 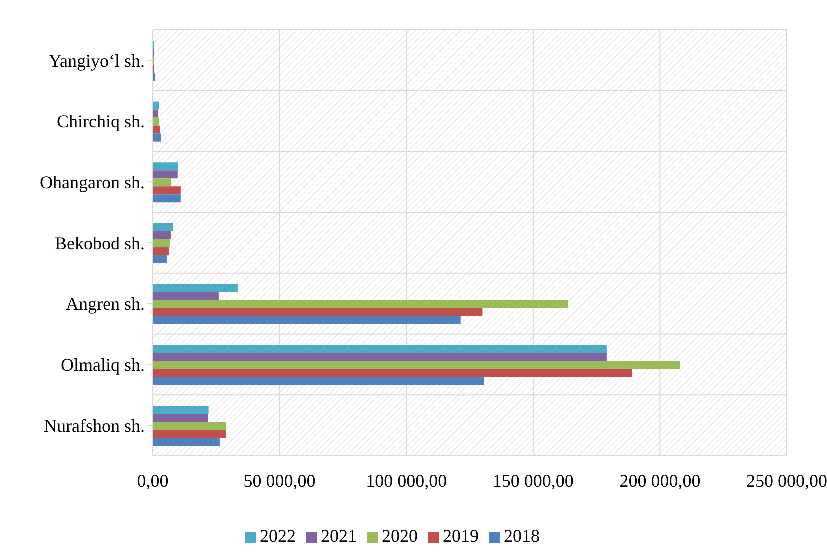 I want to click on y-tick-label: Angren sh., so click(x=105, y=304).